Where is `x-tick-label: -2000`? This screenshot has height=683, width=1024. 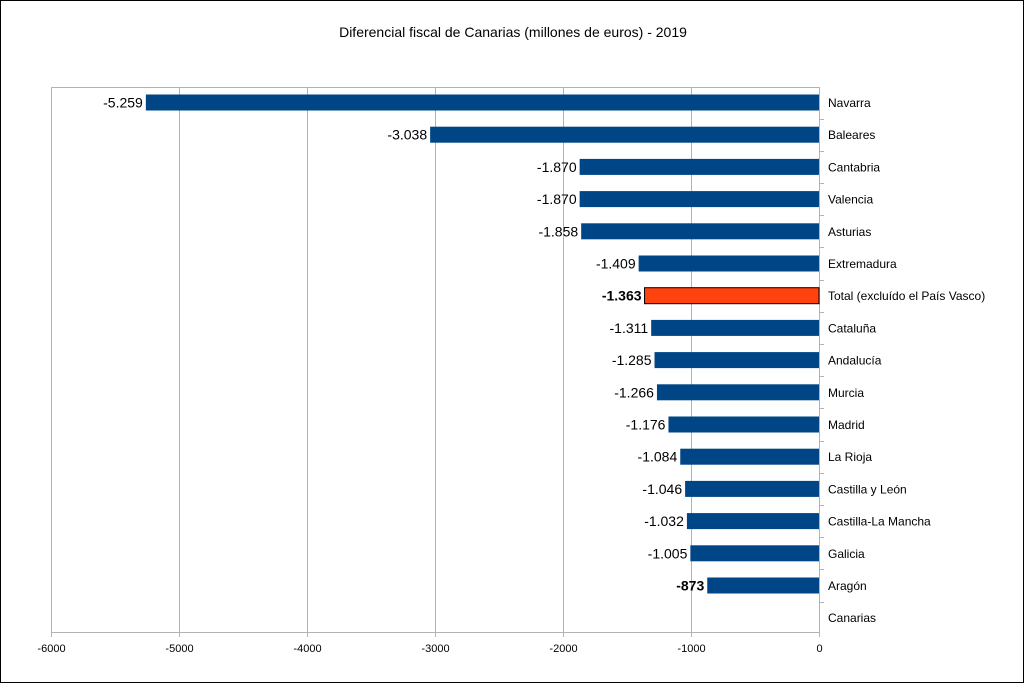
x-tick-label: -2000 is located at coordinates (563, 649).